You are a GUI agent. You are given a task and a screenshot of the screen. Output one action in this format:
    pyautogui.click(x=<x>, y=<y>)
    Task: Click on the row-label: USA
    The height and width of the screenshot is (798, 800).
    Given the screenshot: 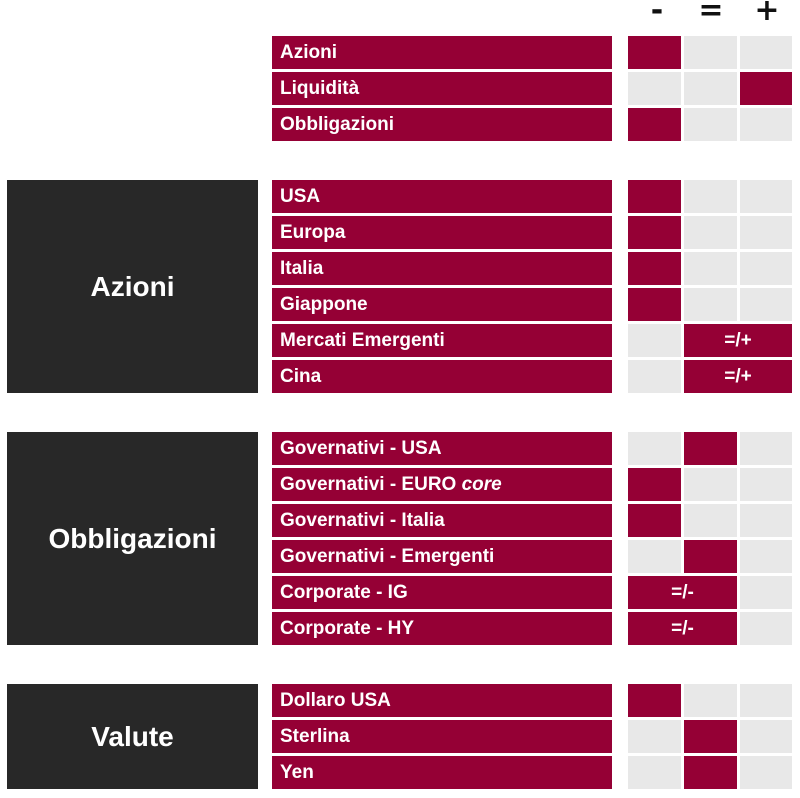 What is the action you would take?
    pyautogui.click(x=442, y=196)
    